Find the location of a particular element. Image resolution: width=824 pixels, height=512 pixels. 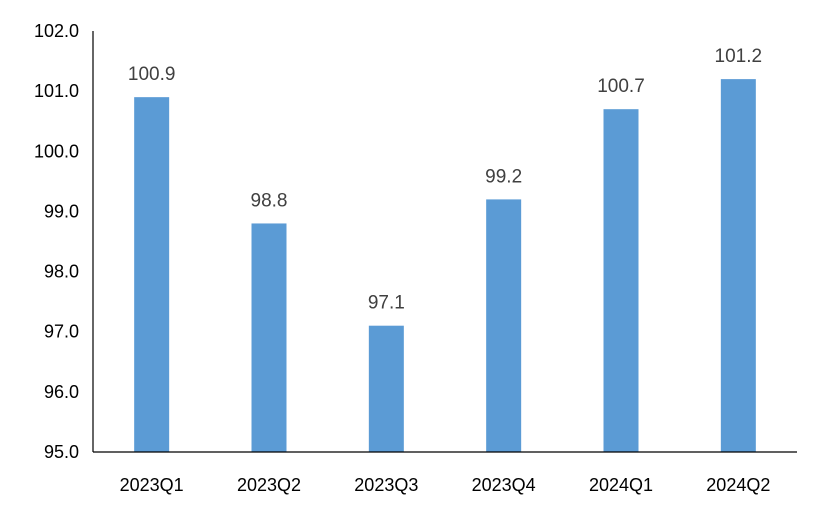

bar-2023q1 is located at coordinates (152, 275).